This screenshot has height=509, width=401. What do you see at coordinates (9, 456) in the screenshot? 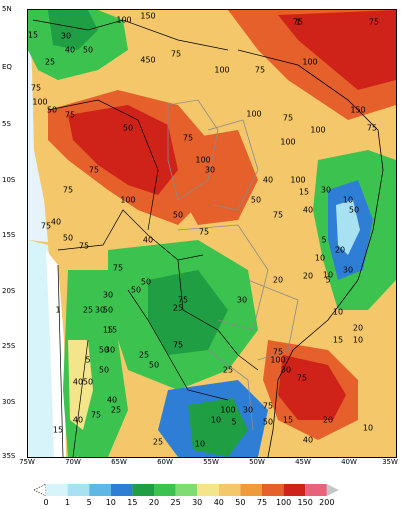
I see `lat-label-35s: 35S` at bounding box center [9, 456].